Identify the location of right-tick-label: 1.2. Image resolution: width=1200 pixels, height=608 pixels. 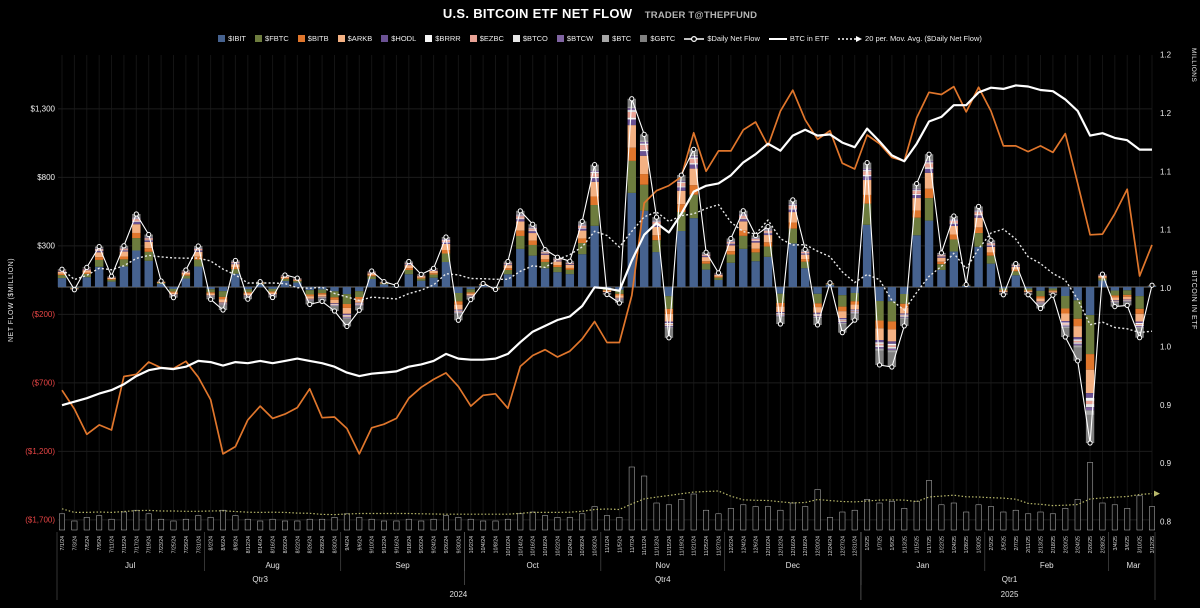
(1166, 113).